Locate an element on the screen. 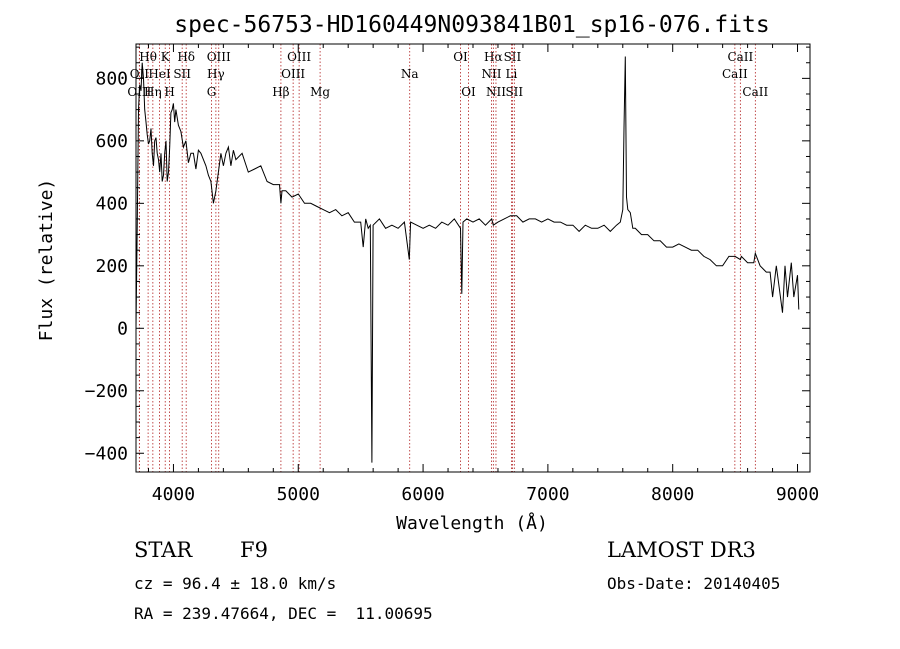 The image size is (900, 649). y-tick-label: 0 is located at coordinates (122, 328).